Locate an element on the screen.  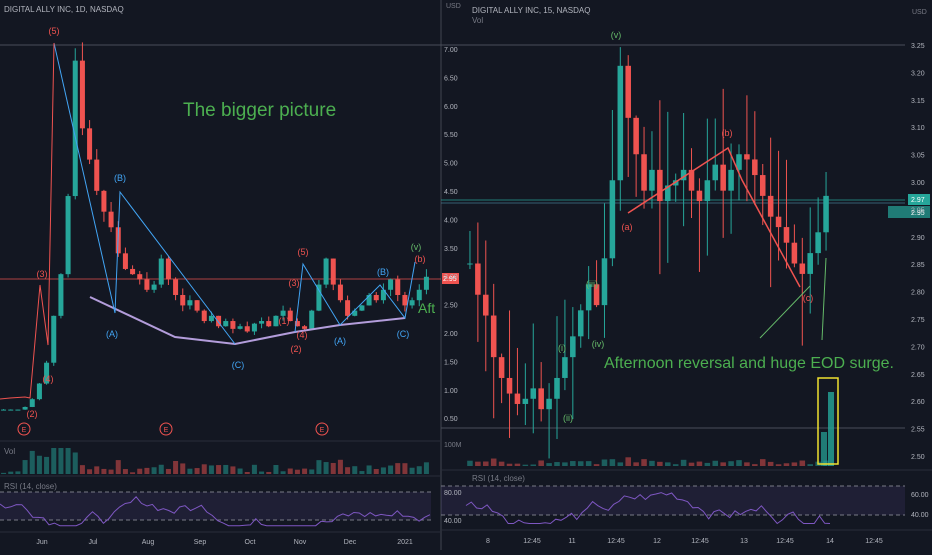
wave-label: (B) is located at coordinates (120, 178).